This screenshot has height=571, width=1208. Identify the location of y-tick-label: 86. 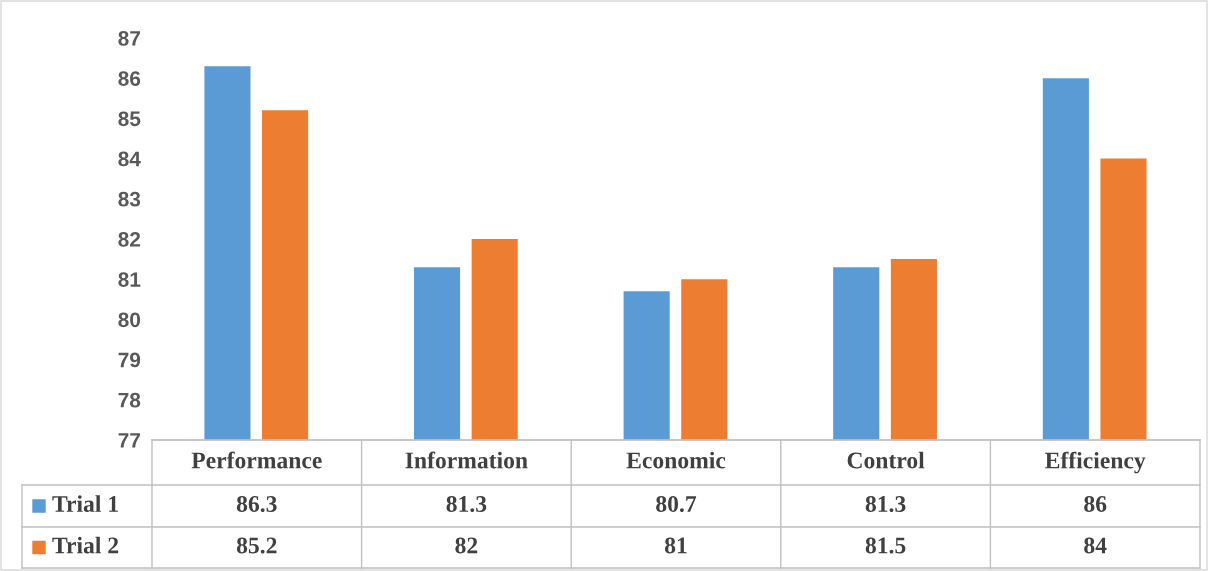
(129, 78).